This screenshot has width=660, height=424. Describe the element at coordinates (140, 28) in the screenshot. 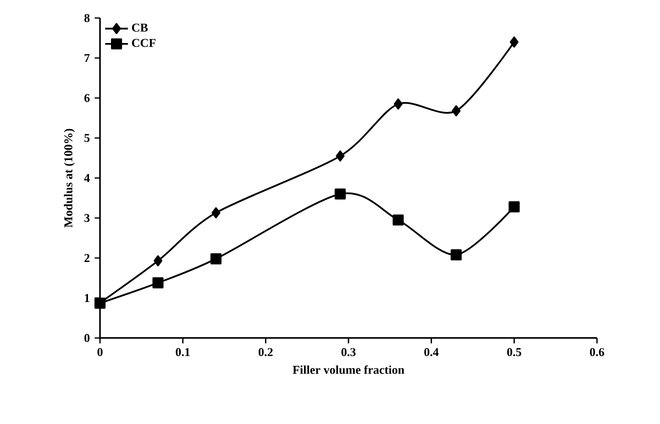

I see `legend-label: CB` at that location.